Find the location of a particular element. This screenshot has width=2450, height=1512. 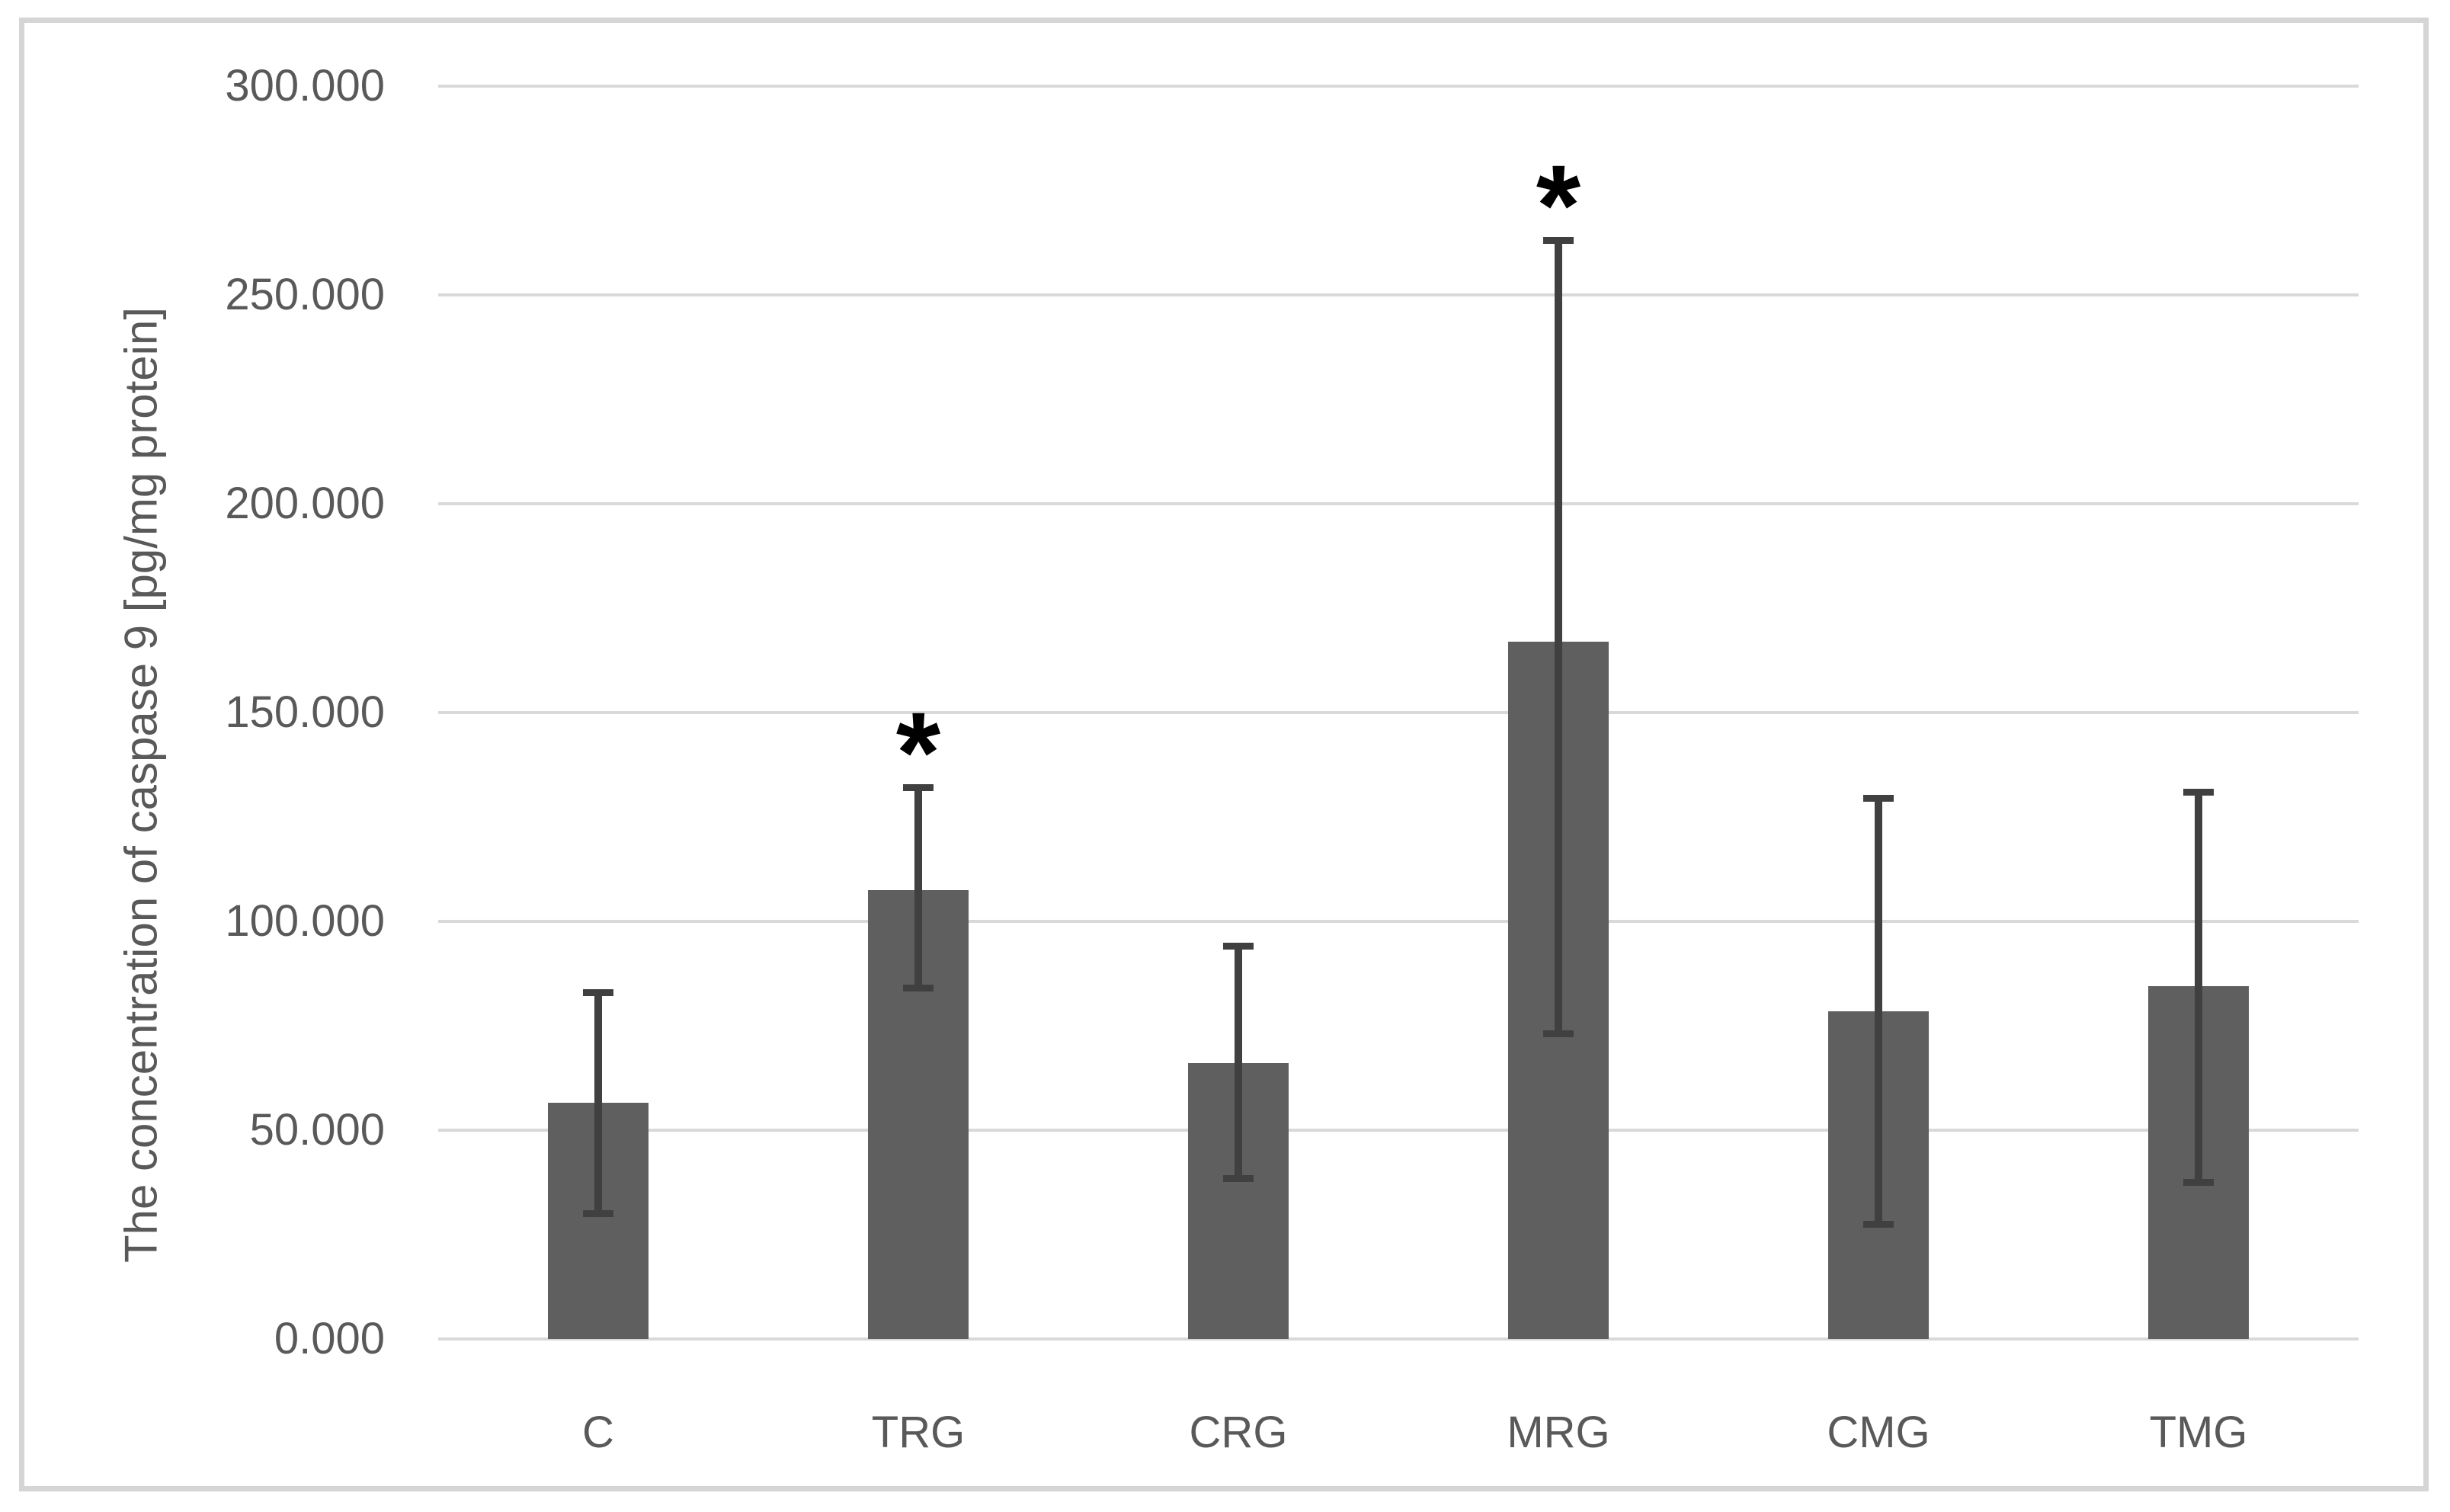

y-tick-label: 200.000 is located at coordinates (305, 503).